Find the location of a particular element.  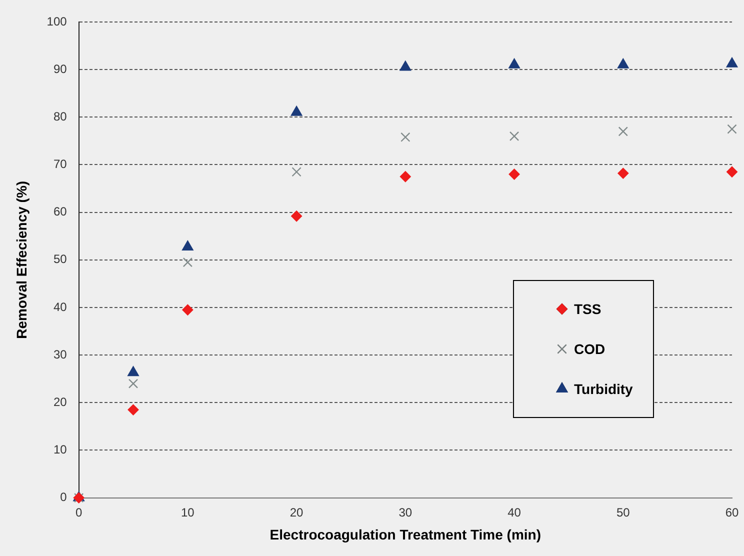

x-tick-label: 30 is located at coordinates (405, 512).